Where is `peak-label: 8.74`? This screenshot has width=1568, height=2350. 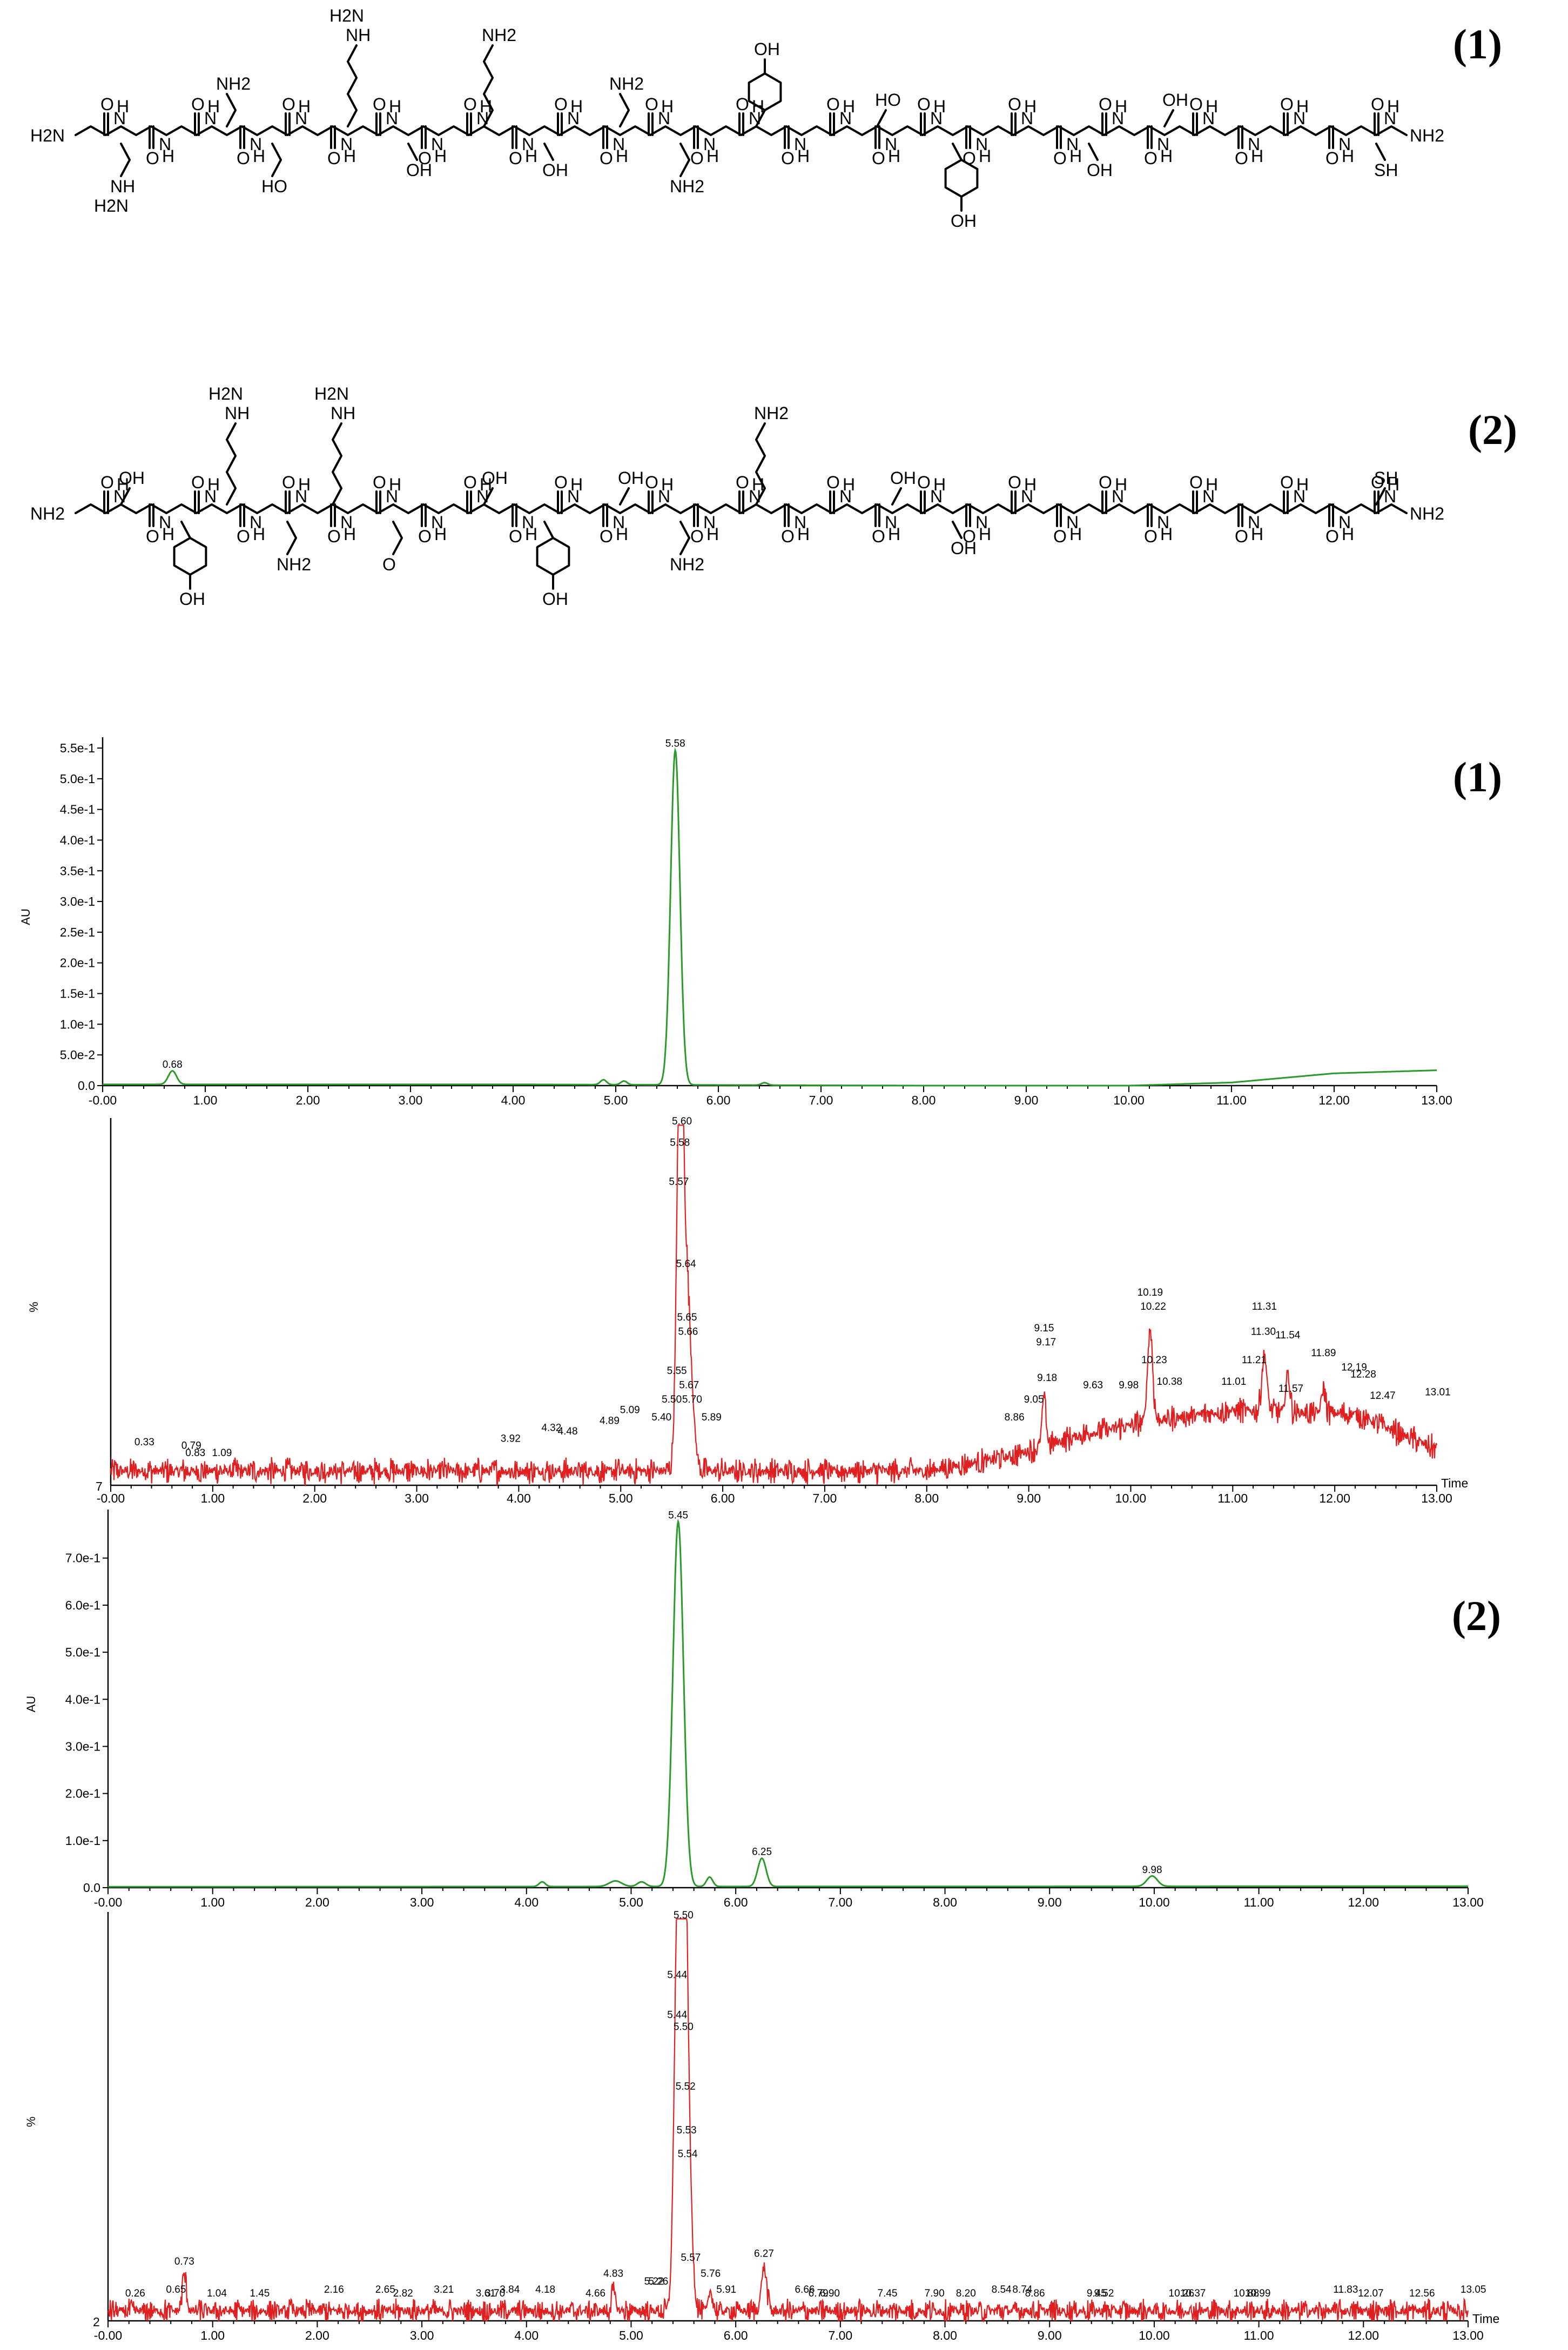
peak-label: 8.74 is located at coordinates (1022, 2289).